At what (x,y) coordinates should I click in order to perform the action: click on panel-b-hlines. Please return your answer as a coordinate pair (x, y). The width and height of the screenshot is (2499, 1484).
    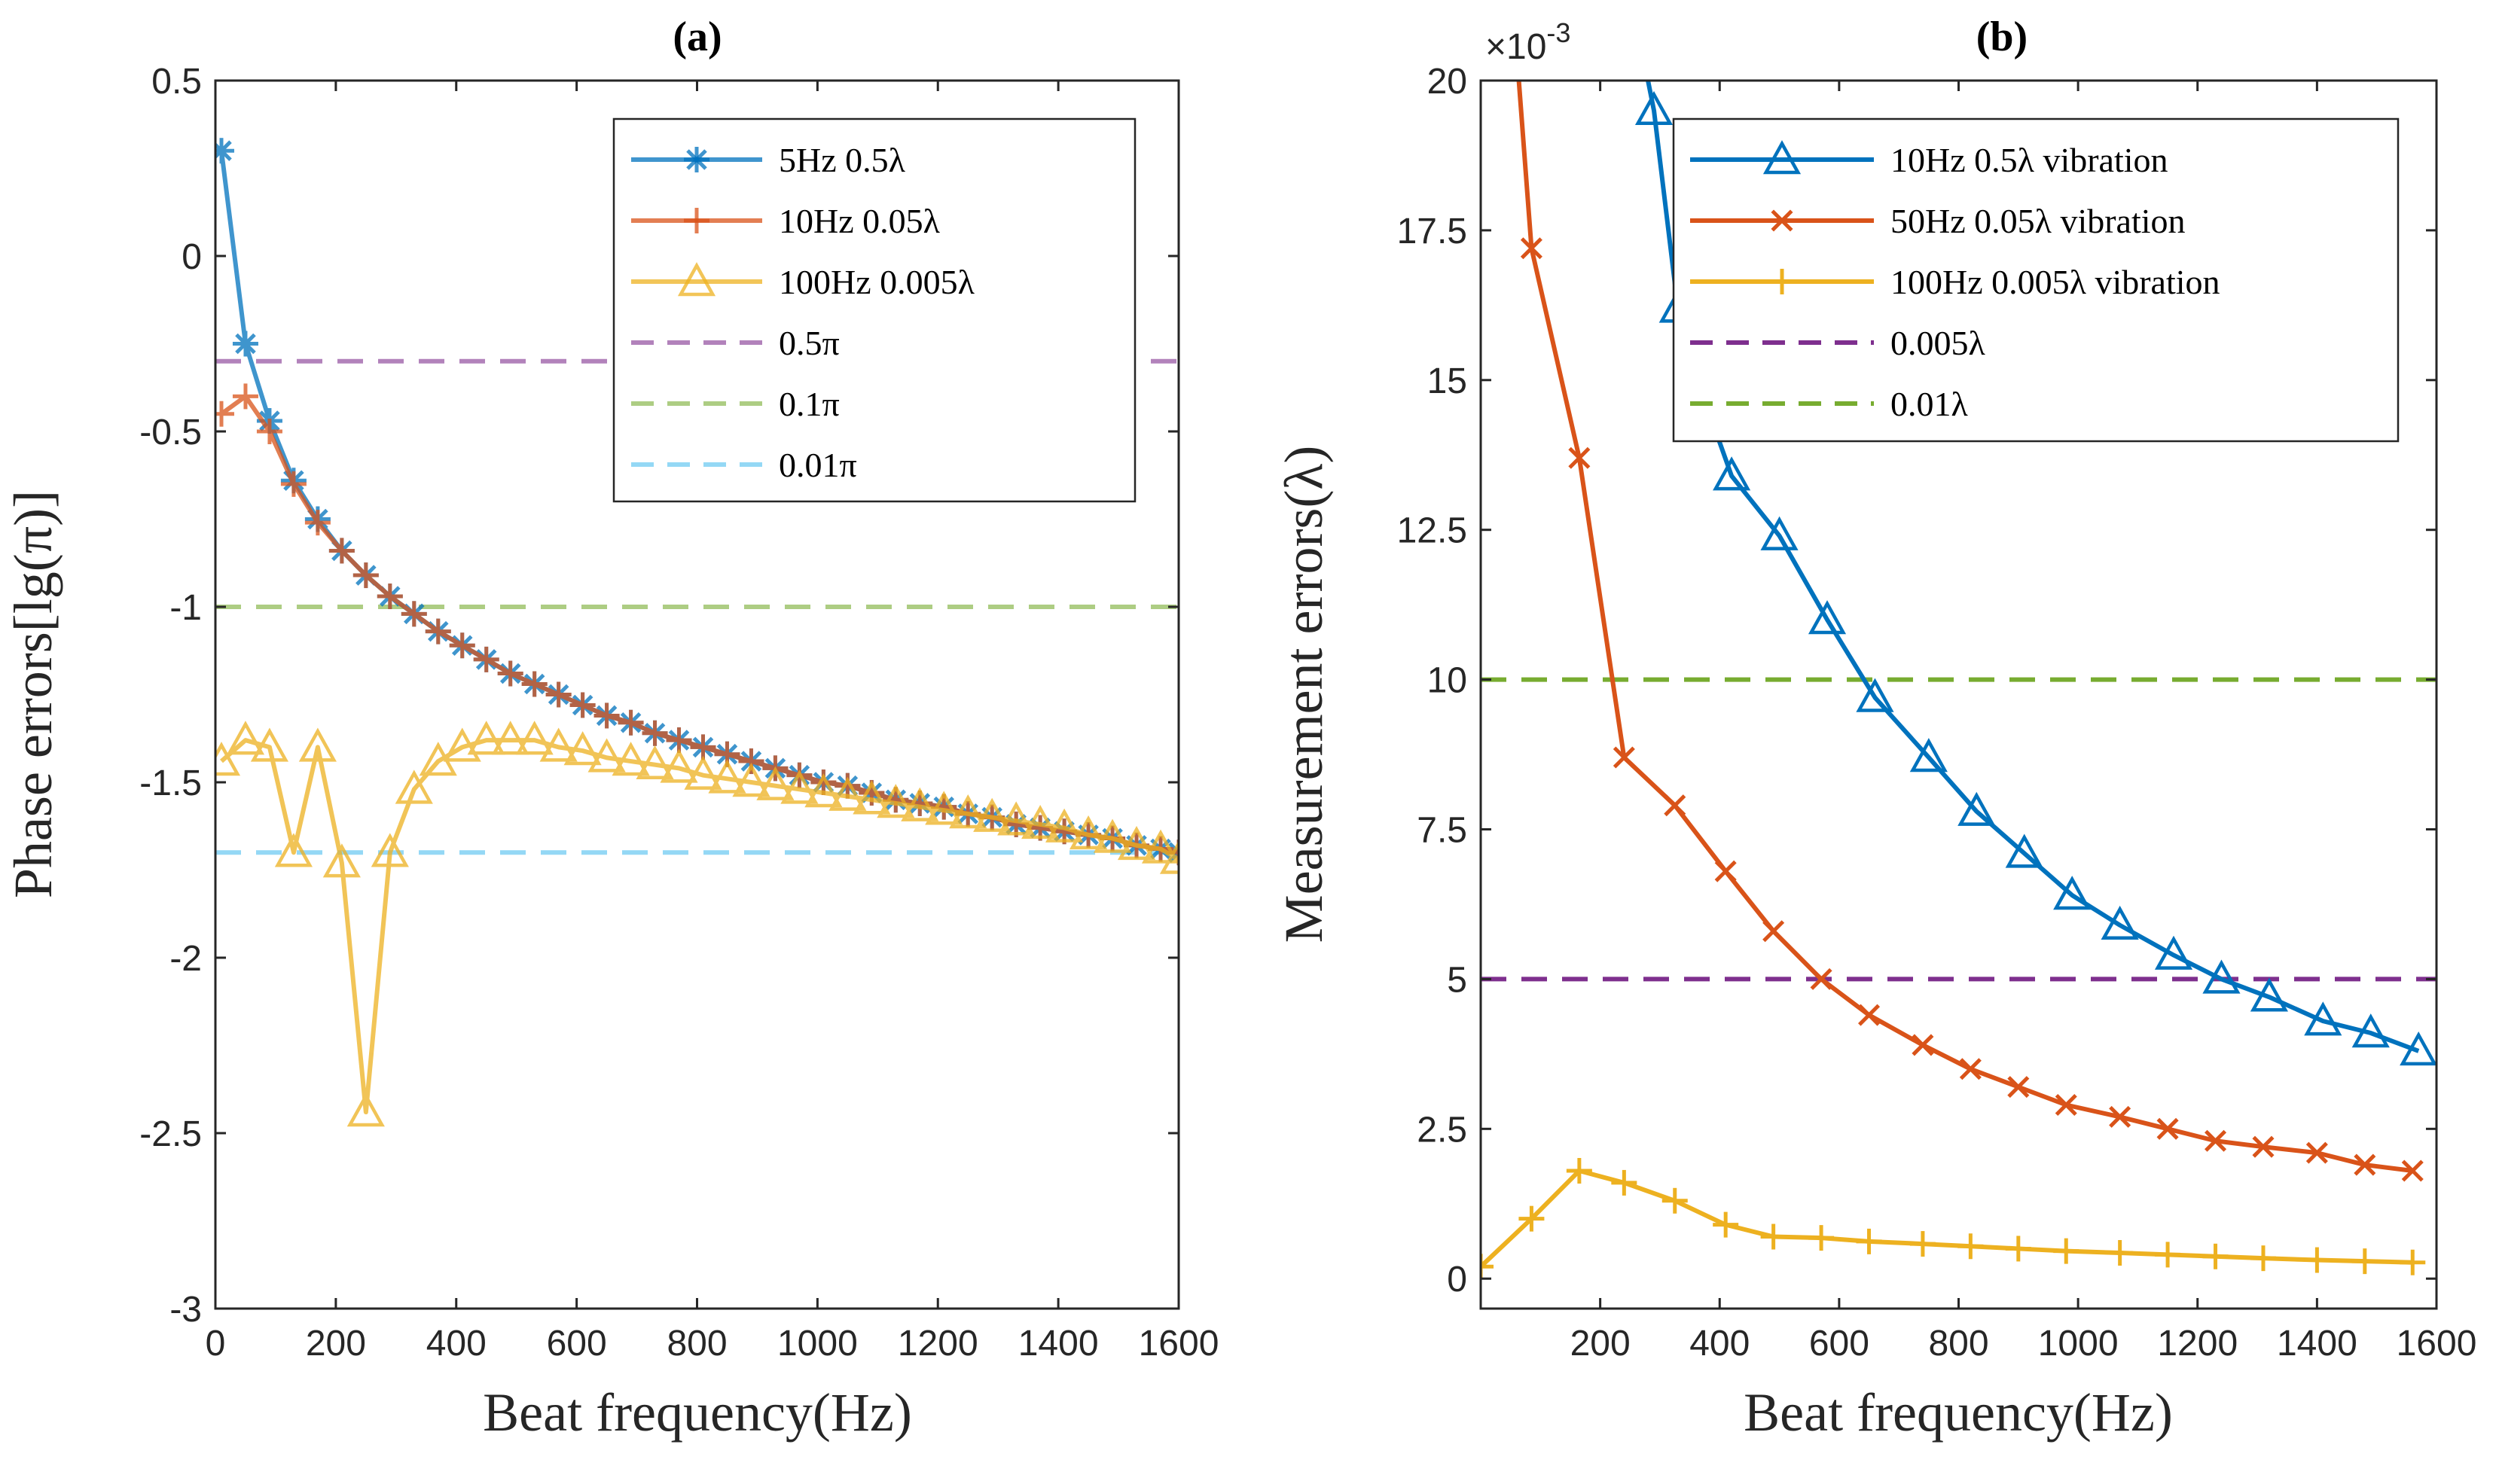
    Looking at the image, I should click on (1958, 829).